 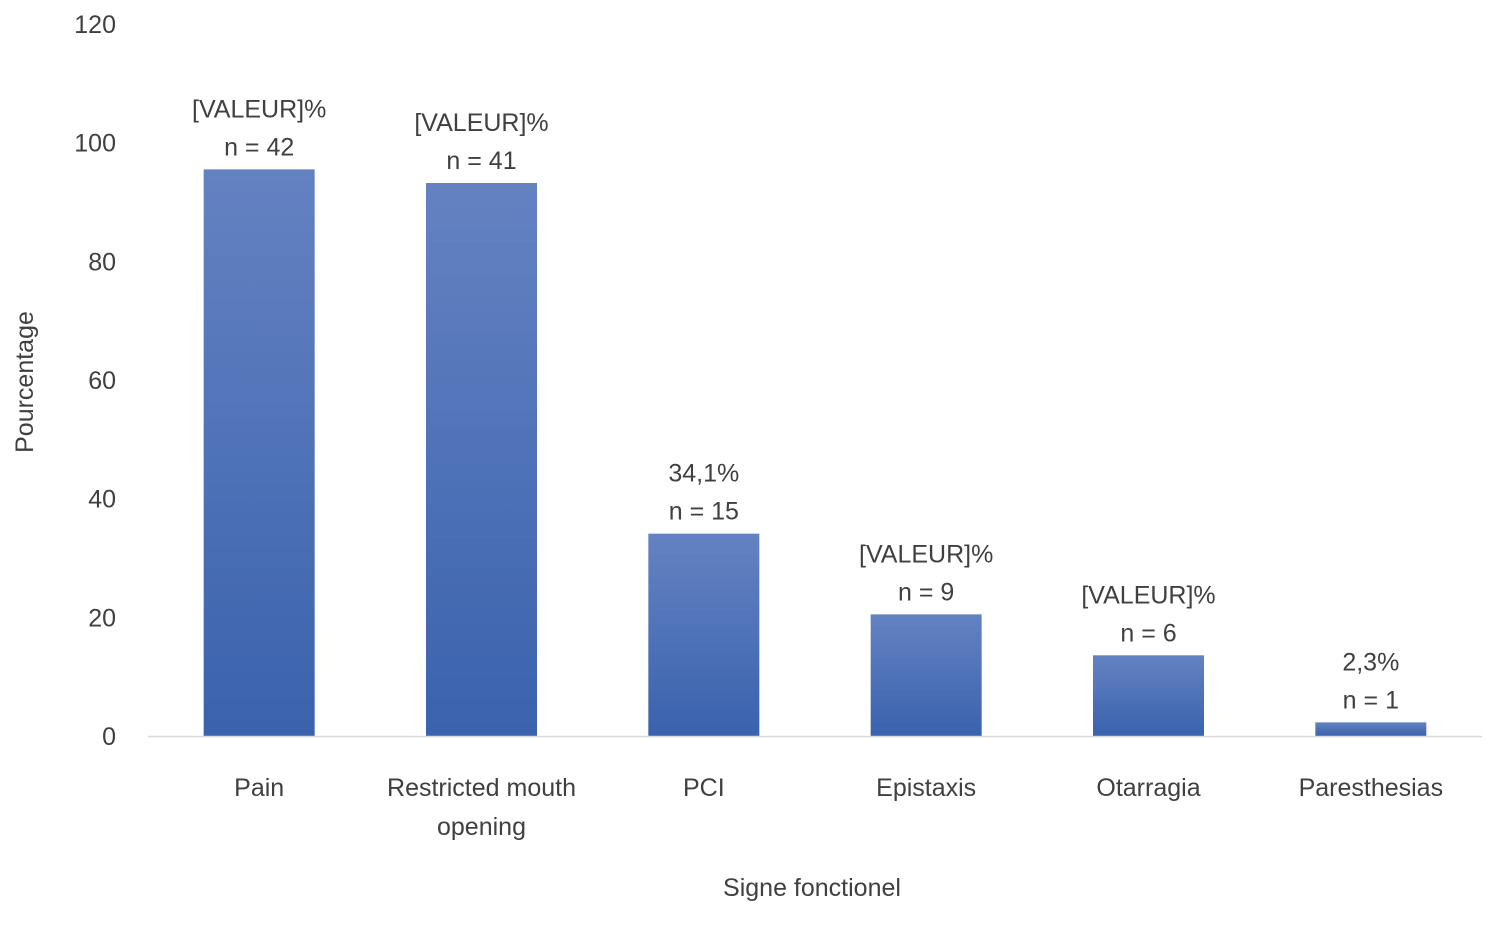 What do you see at coordinates (95, 25) in the screenshot?
I see `y-tick-label: 120` at bounding box center [95, 25].